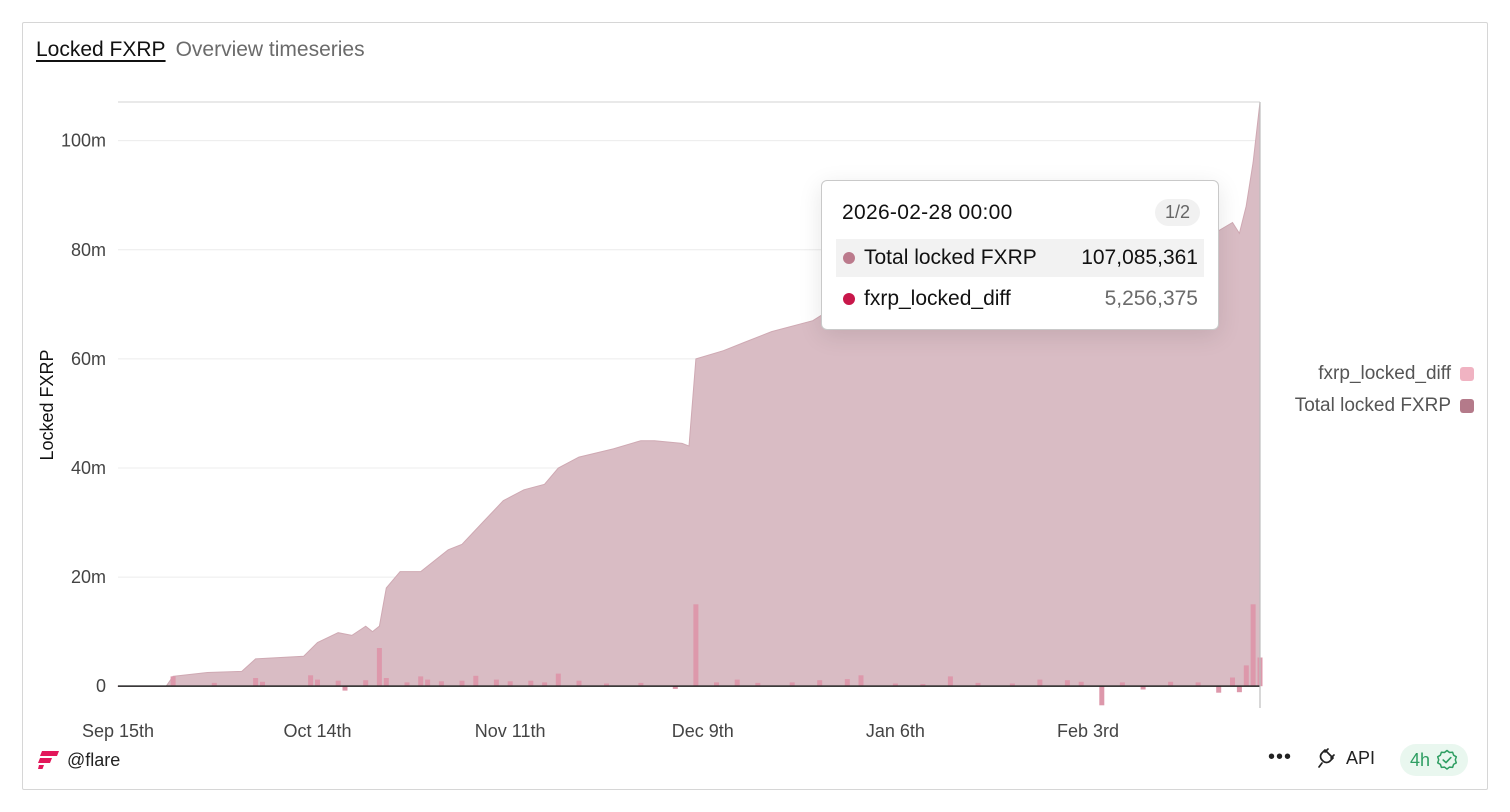  I want to click on api-button: API, so click(1346, 758).